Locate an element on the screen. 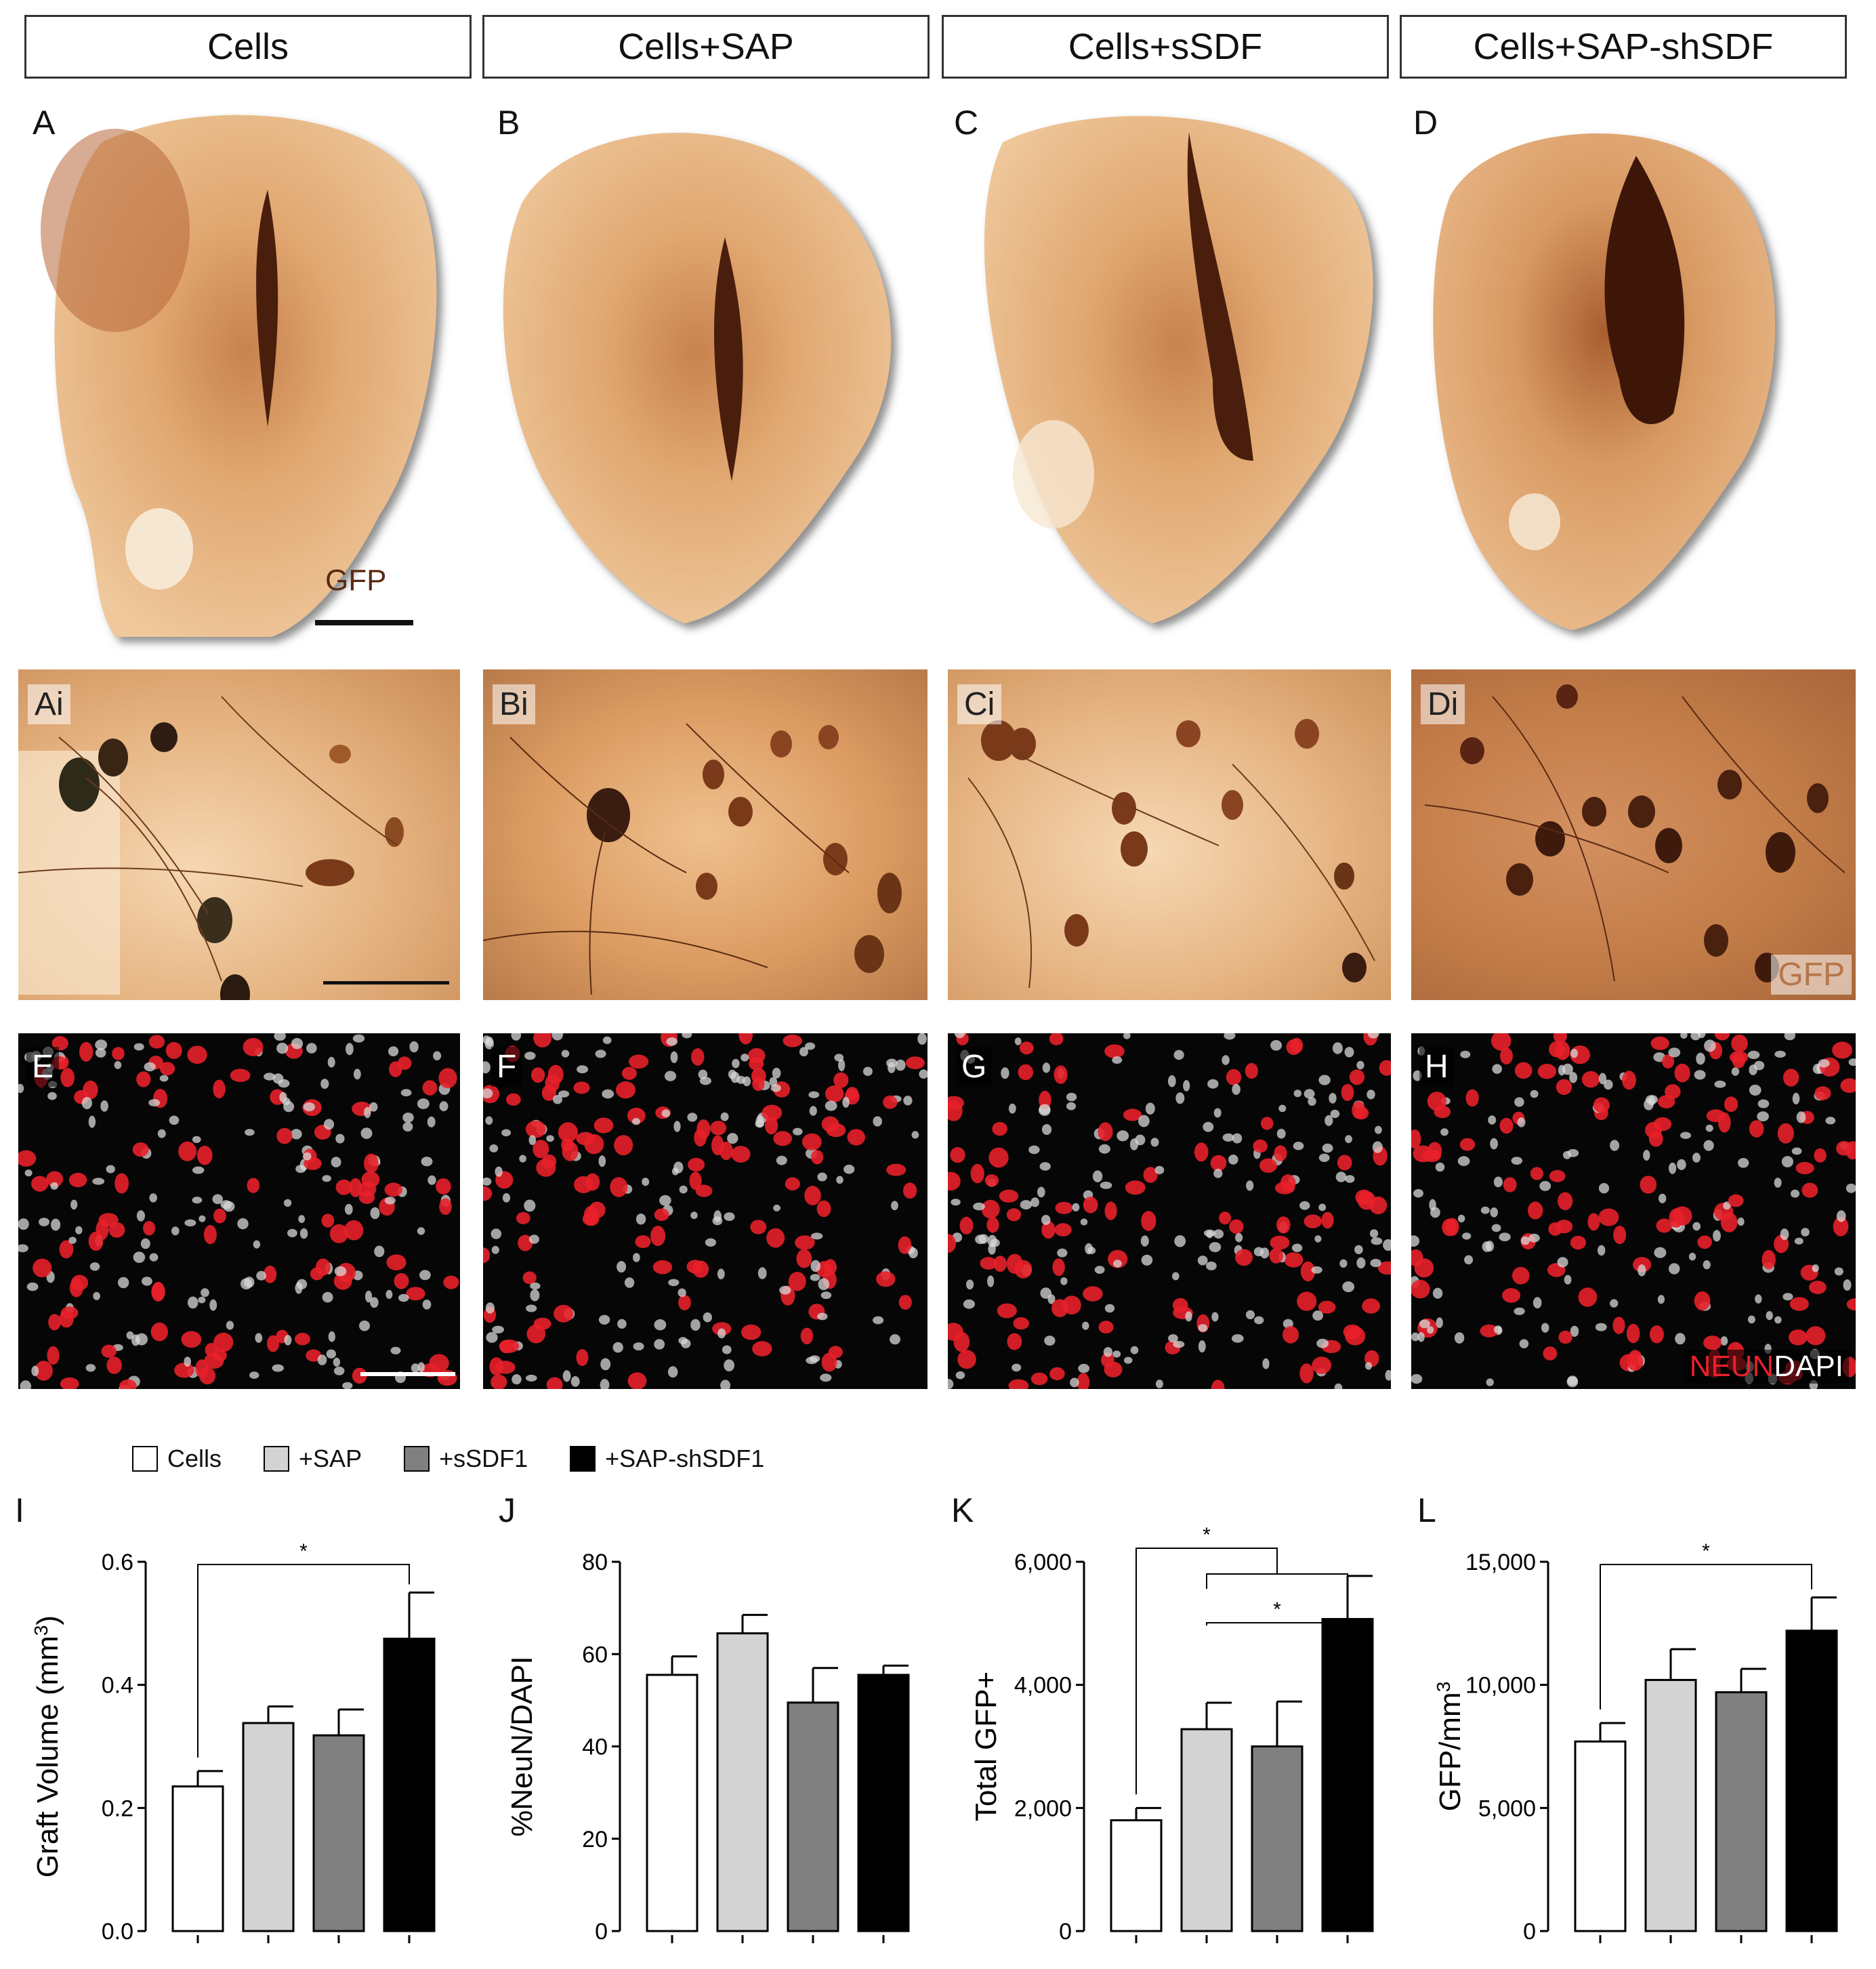  scale-bar-fluo is located at coordinates (407, 1374).